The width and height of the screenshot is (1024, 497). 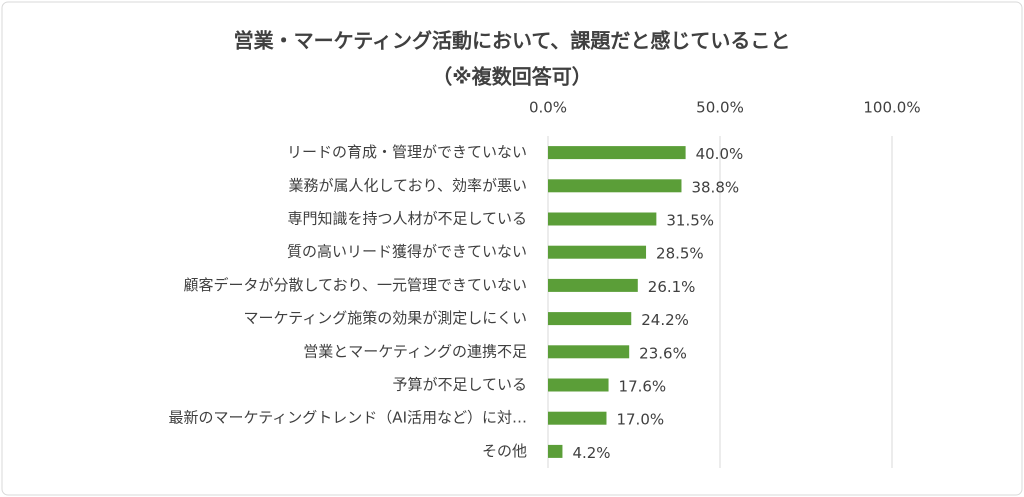 What do you see at coordinates (720, 108) in the screenshot?
I see `x-tick-label: 50.0%` at bounding box center [720, 108].